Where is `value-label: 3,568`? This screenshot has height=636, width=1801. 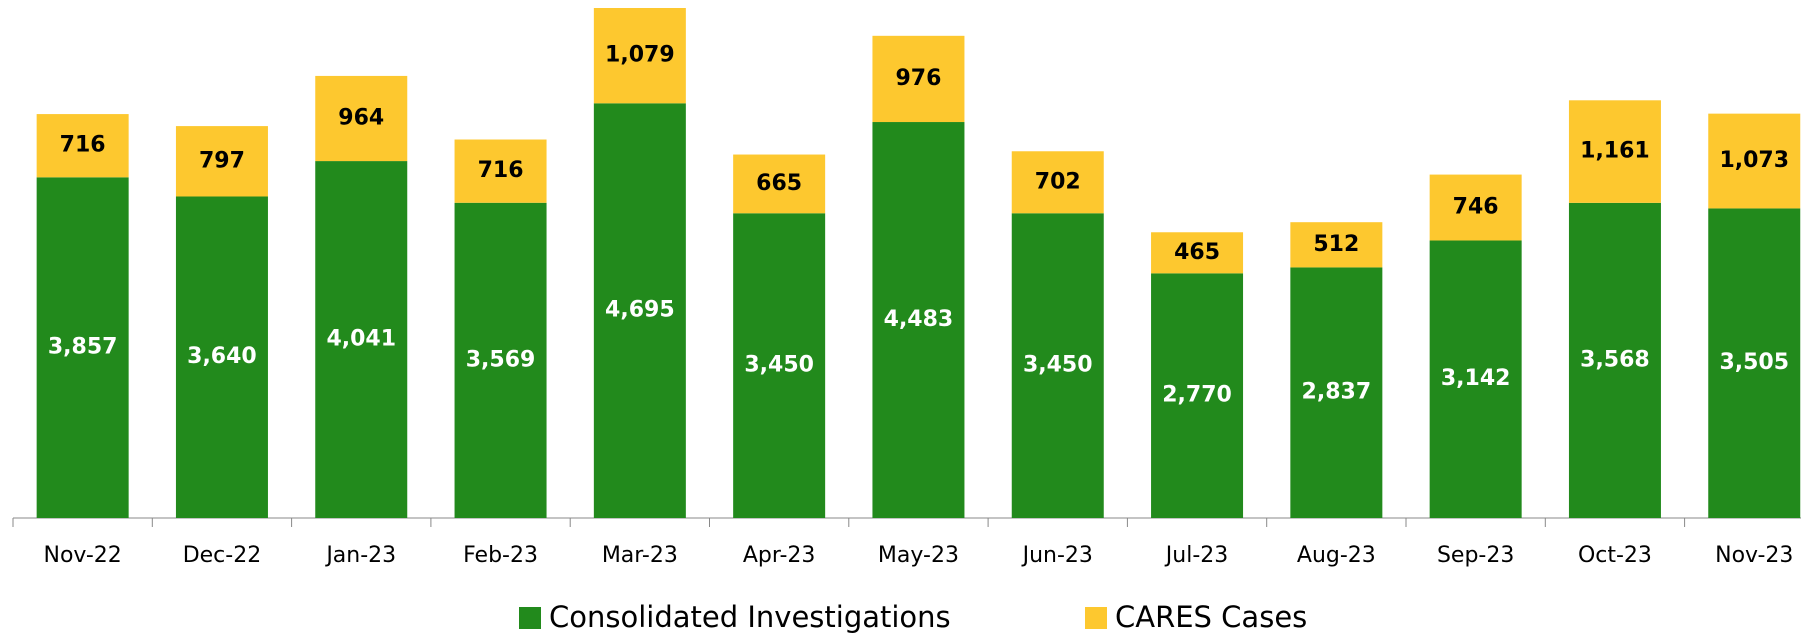
value-label: 3,568 is located at coordinates (1615, 359).